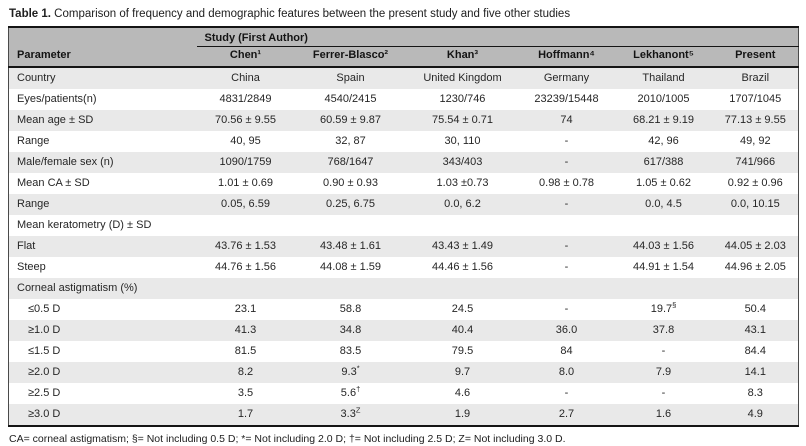 The height and width of the screenshot is (446, 806). What do you see at coordinates (30, 14) in the screenshot?
I see `table-number: Table 1.` at bounding box center [30, 14].